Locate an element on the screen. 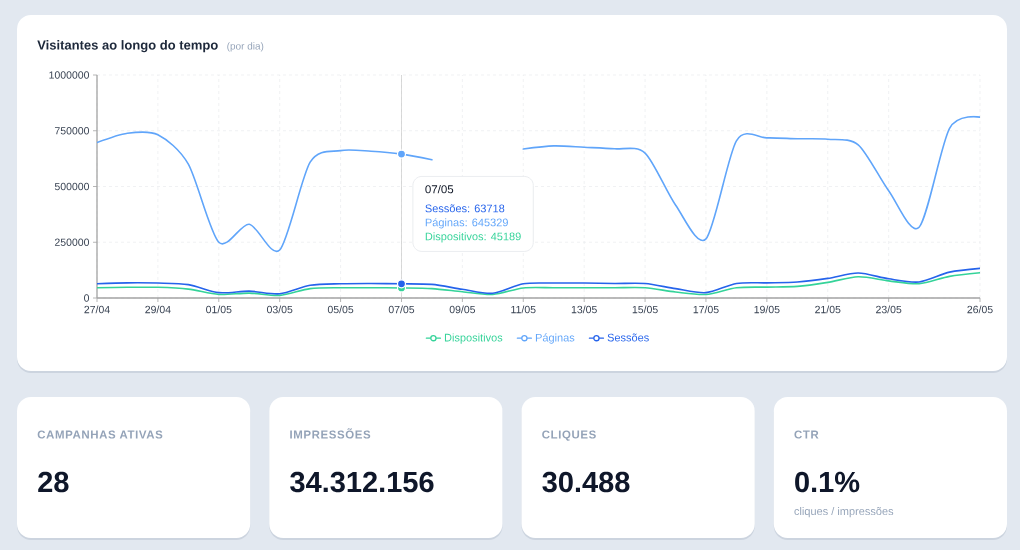 This screenshot has height=550, width=1020. chart-subtitle: (por dia) is located at coordinates (245, 47).